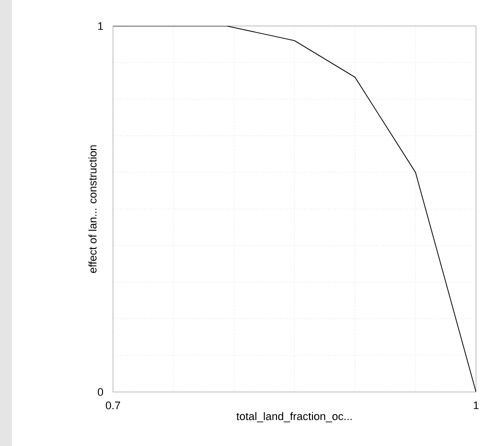  Describe the element at coordinates (113, 406) in the screenshot. I see `x-tick-label: 0.7` at that location.